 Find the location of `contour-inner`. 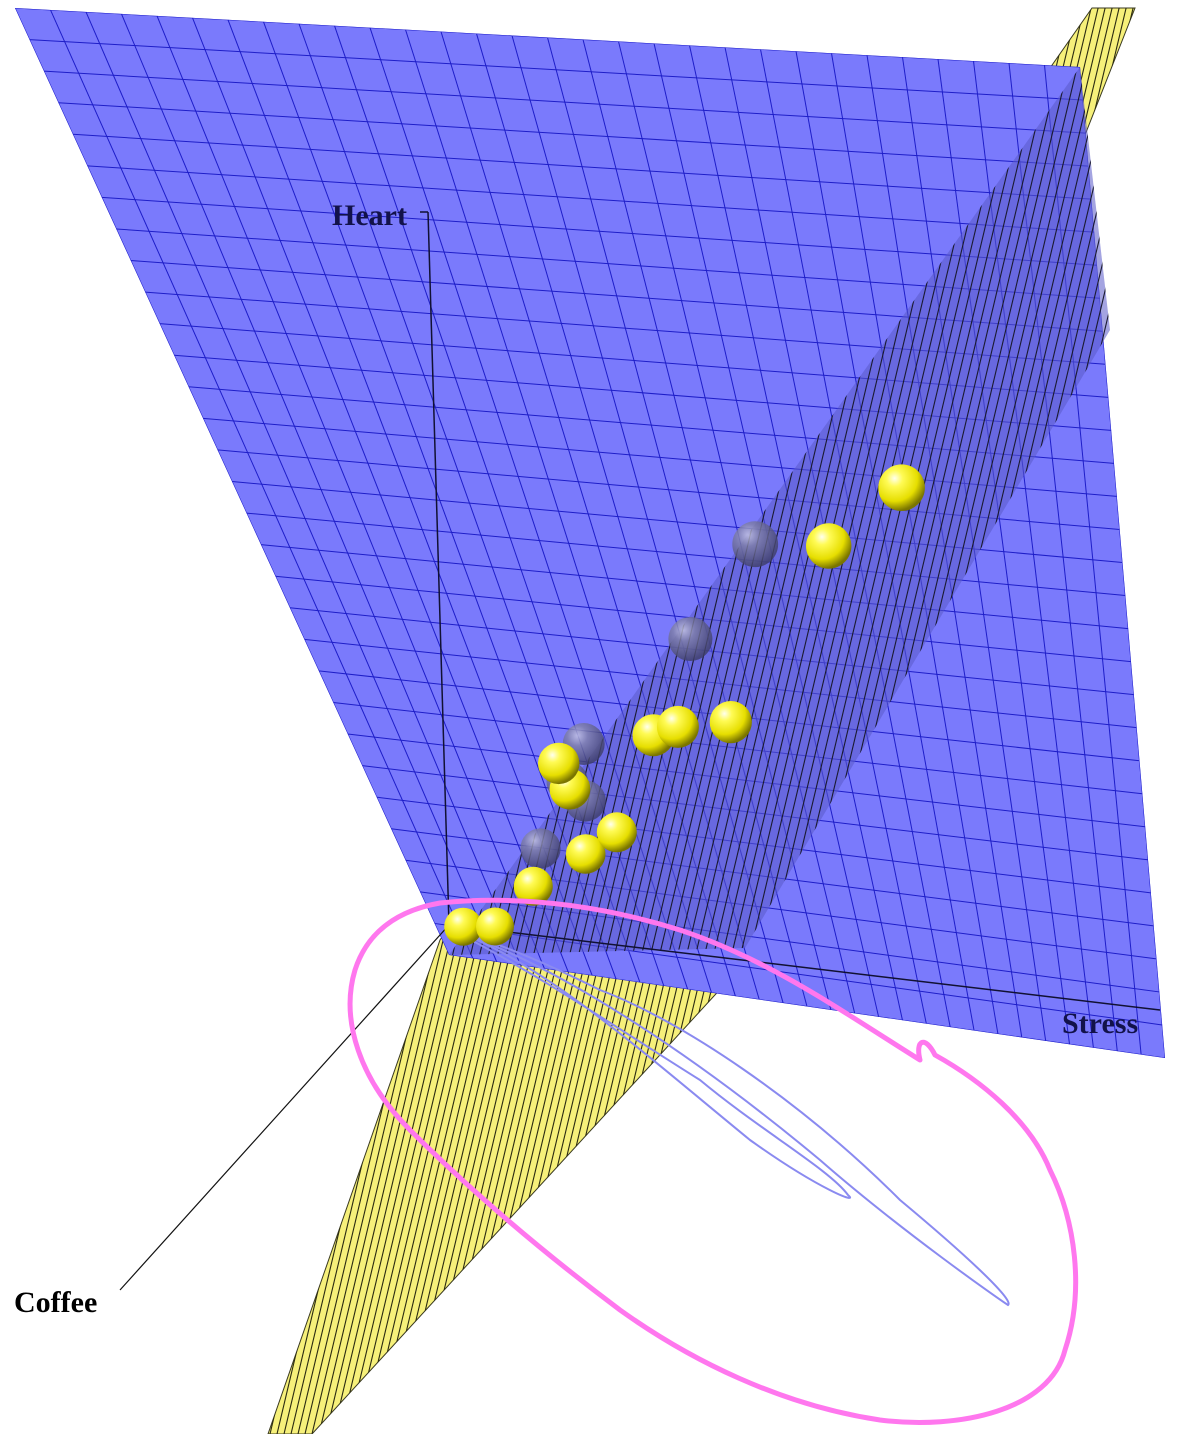

contour-inner is located at coordinates (651, 1064).